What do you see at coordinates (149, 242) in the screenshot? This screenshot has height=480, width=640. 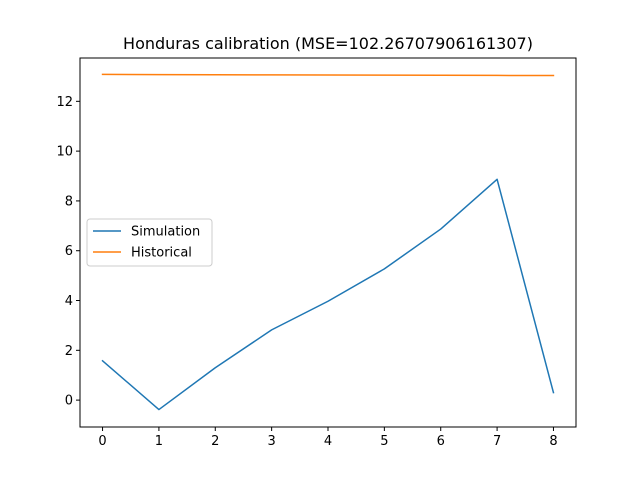 I see `legend: Simulation Historical` at bounding box center [149, 242].